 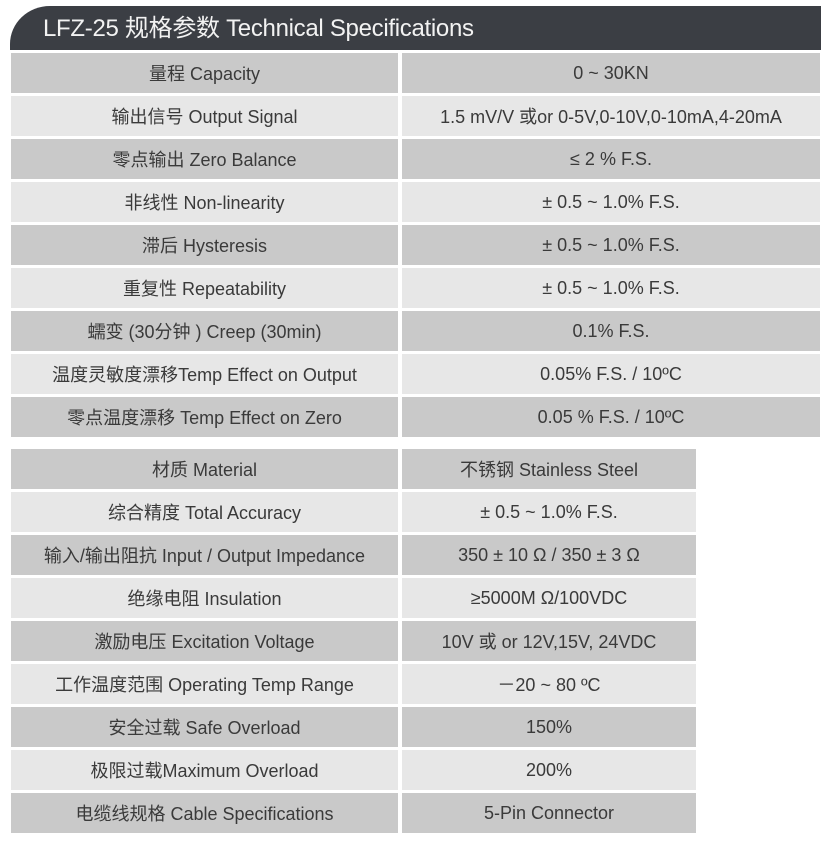 I want to click on spec-label: 绝缘电阻 Insulation, so click(x=204, y=598).